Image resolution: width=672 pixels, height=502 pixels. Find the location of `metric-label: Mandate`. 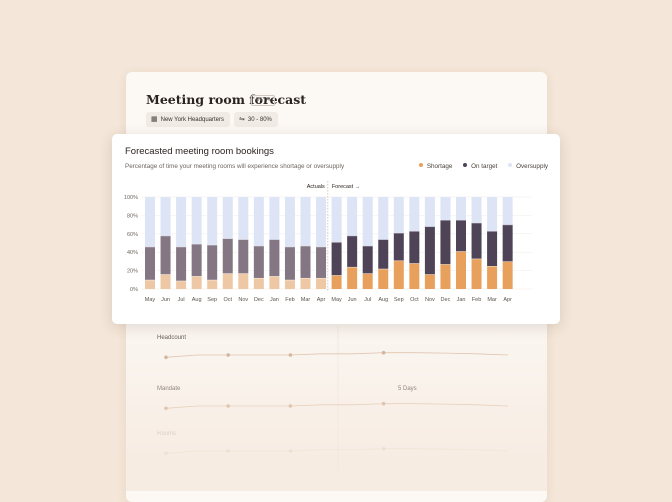

metric-label: Mandate is located at coordinates (169, 389).